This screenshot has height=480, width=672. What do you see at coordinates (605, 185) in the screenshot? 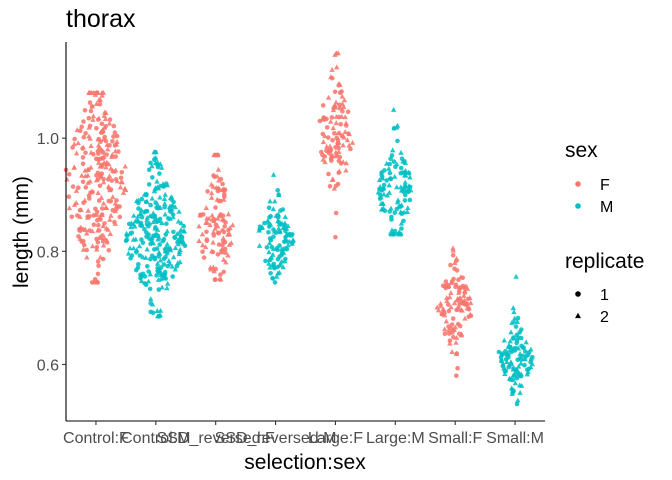
I see `legend-label-F: F` at bounding box center [605, 185].